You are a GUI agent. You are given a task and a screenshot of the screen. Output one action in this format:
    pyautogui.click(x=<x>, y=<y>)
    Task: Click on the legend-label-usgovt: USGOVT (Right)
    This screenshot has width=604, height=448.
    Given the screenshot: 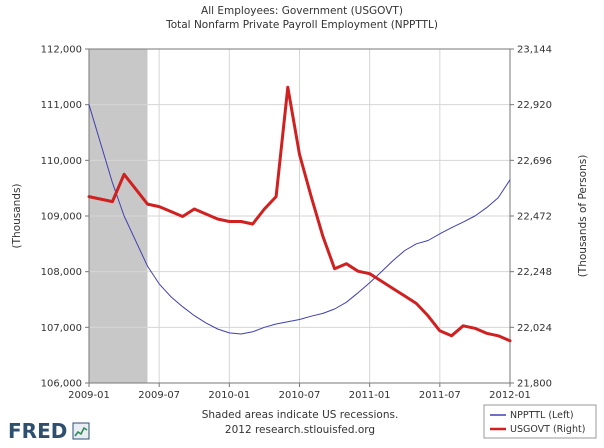 What is the action you would take?
    pyautogui.click(x=547, y=429)
    